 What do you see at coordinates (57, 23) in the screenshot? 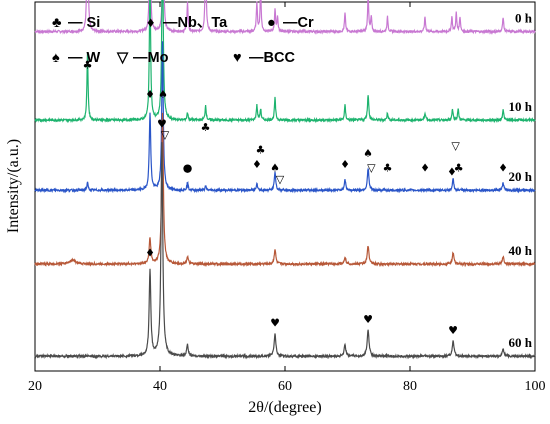
I see `legend-symbol-0: ♣` at bounding box center [57, 23].